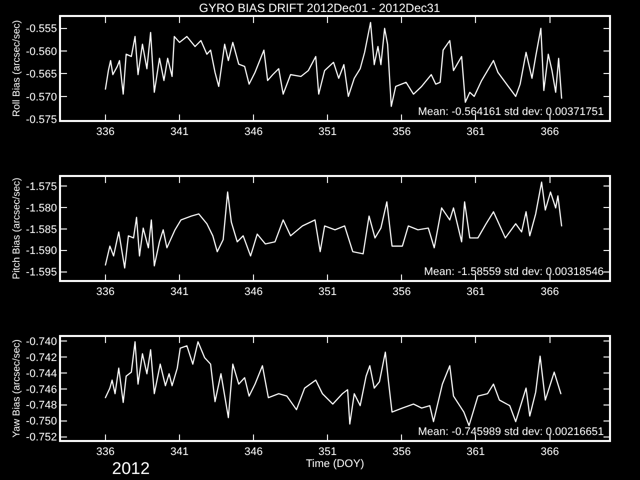 Image resolution: width=640 pixels, height=480 pixels. What do you see at coordinates (16, 68) in the screenshot?
I see `y-axis-title: Roll Bias (arcsec/sec)` at bounding box center [16, 68].